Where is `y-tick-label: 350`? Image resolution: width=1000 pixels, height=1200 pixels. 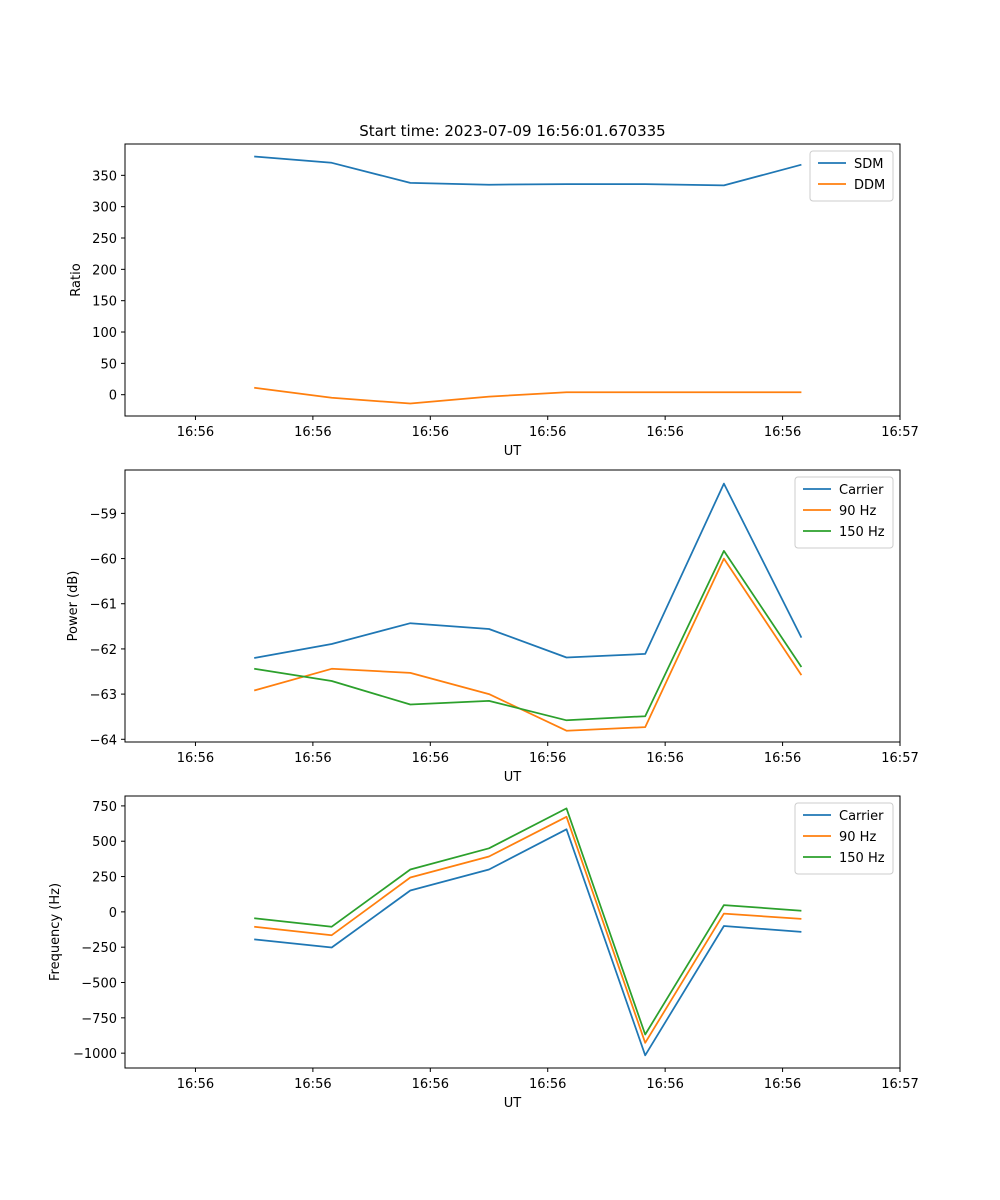 y-tick-label: 350 is located at coordinates (104, 176).